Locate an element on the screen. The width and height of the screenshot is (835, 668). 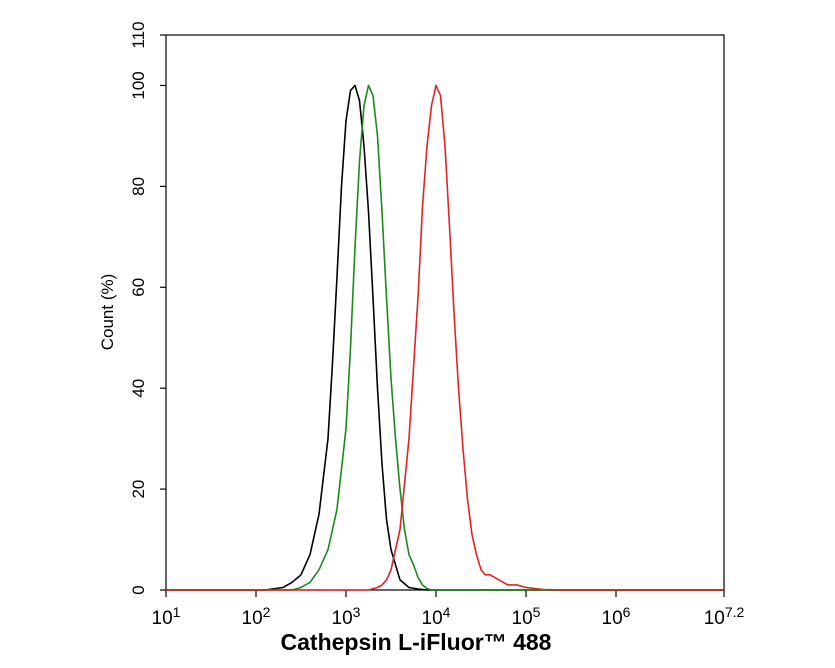
x-tick-label: 10⁵ is located at coordinates (526, 616).